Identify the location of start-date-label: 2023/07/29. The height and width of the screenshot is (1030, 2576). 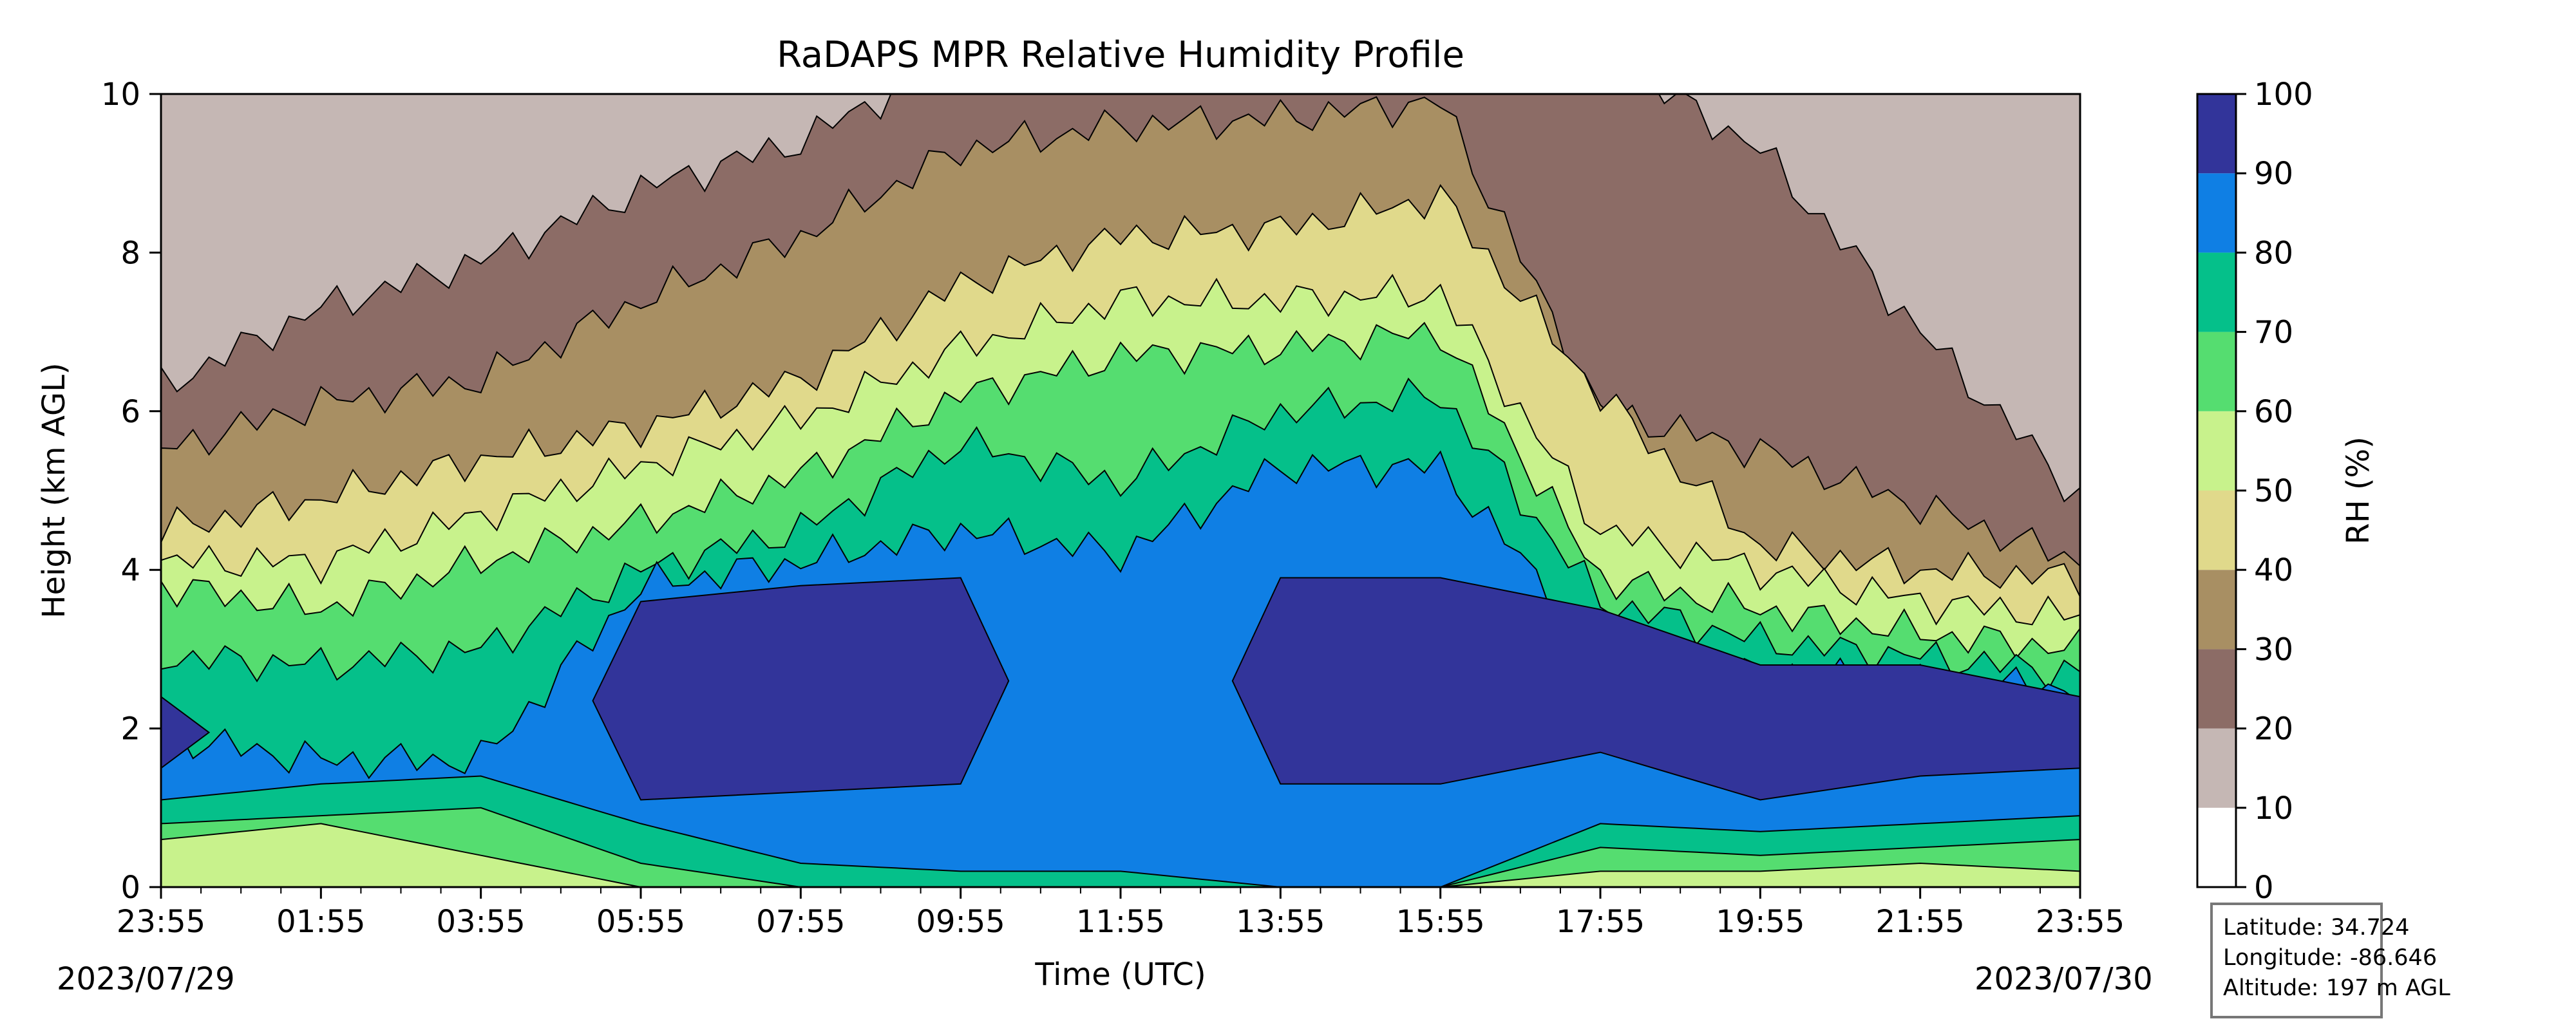
(146, 979).